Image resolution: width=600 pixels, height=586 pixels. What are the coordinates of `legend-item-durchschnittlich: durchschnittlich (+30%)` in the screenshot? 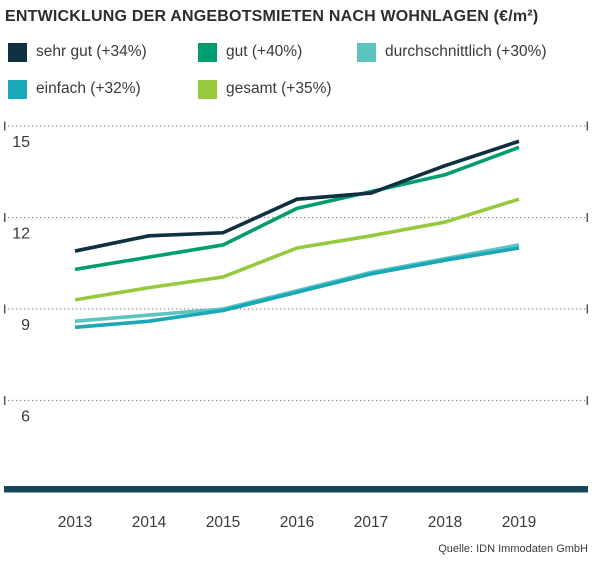 It's located at (452, 52).